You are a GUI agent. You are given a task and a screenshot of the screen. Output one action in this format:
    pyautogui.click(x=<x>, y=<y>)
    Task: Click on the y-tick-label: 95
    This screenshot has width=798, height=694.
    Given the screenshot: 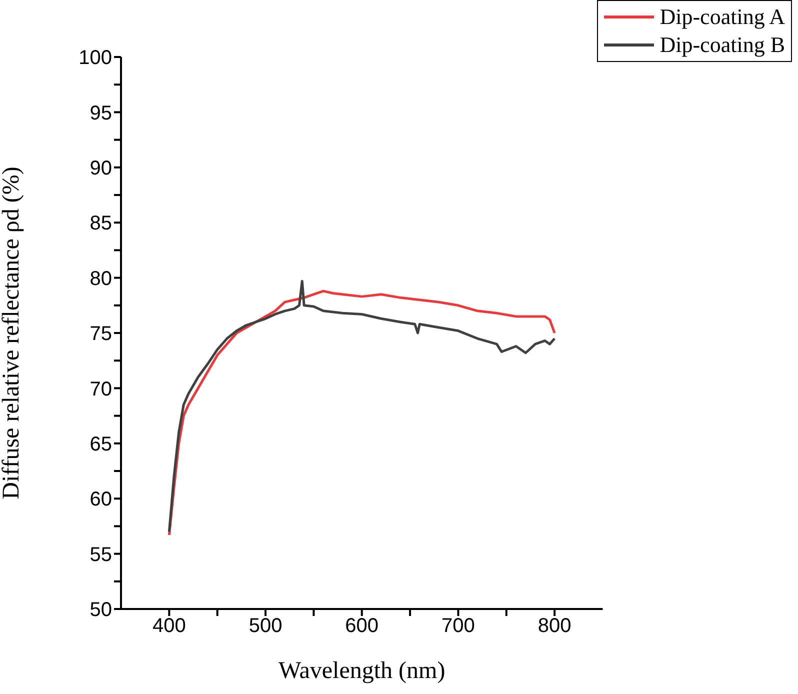 What is the action you would take?
    pyautogui.click(x=101, y=113)
    